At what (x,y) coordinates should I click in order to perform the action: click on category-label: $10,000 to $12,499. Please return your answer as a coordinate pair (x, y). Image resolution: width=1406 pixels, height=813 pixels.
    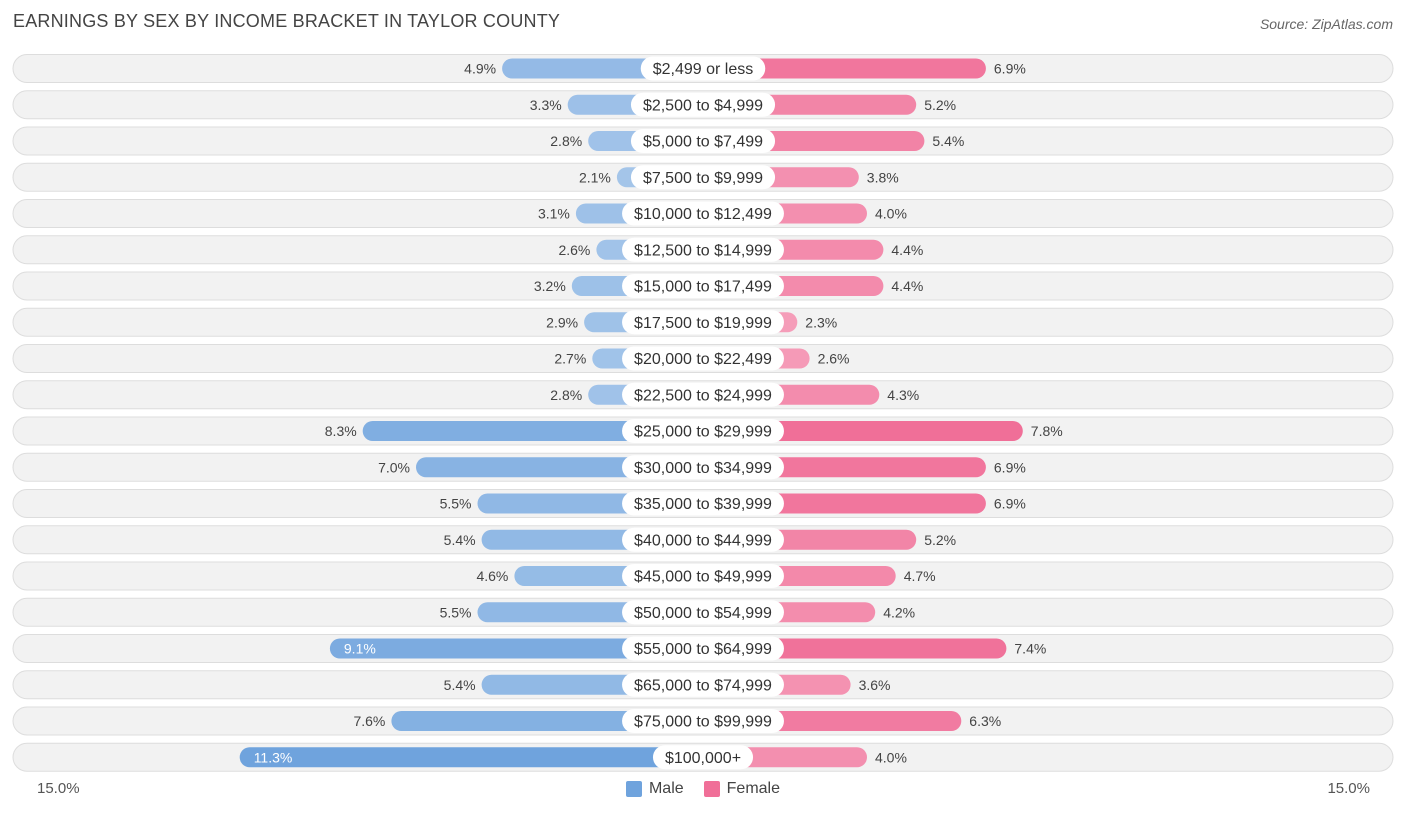
    Looking at the image, I should click on (703, 214).